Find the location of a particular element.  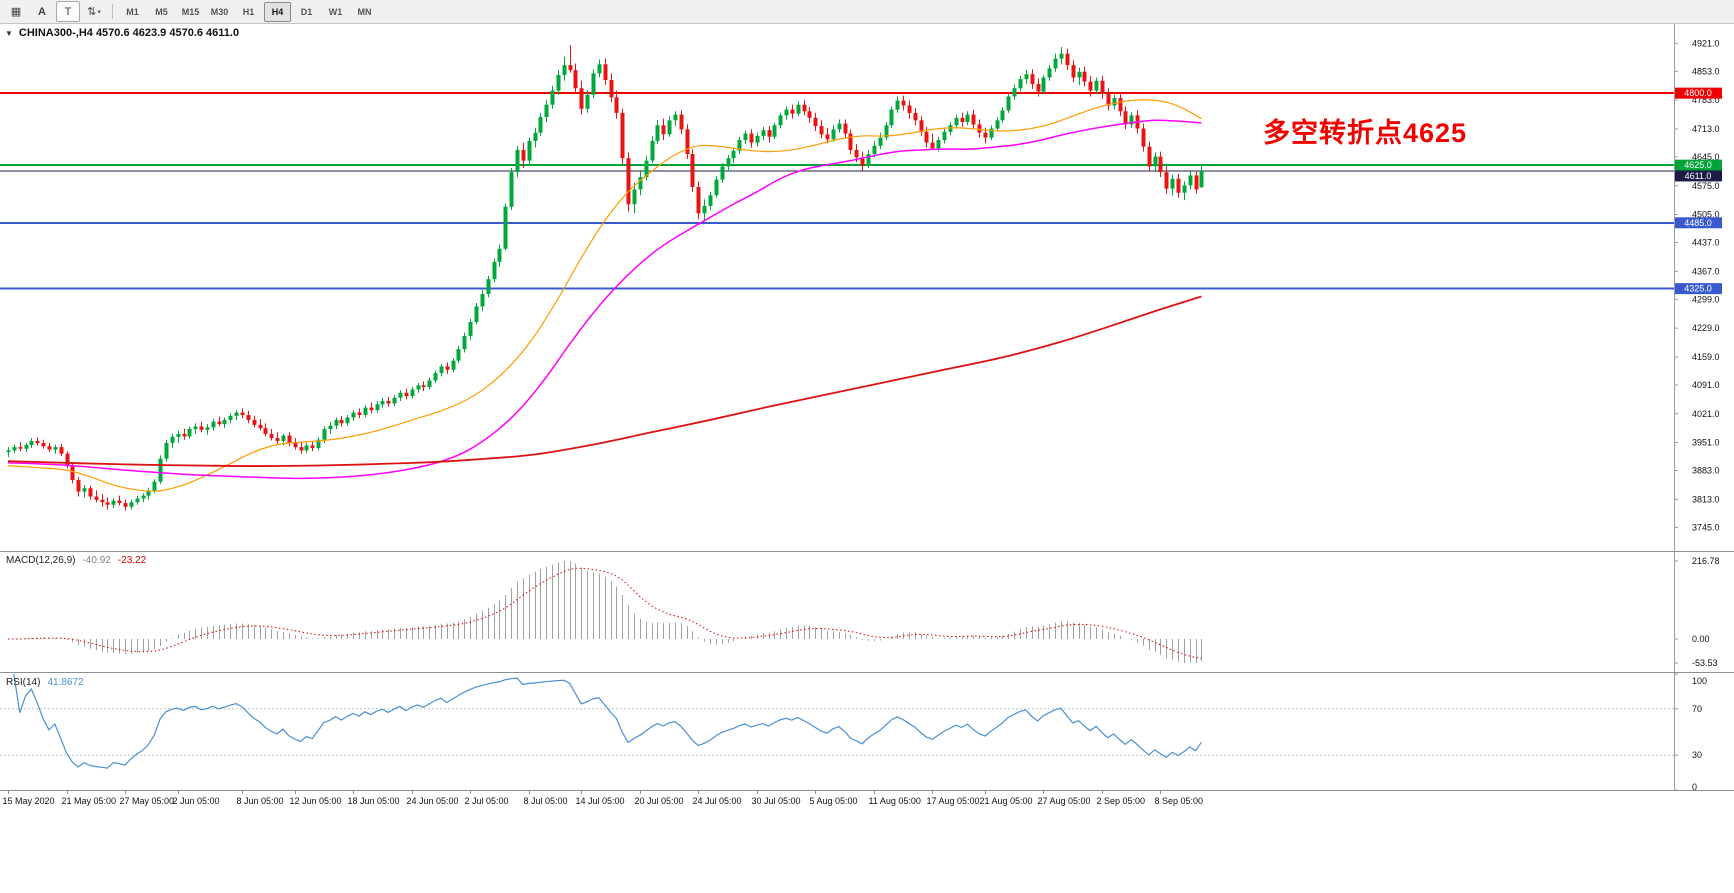

svg-text: 20 Jul 05:00 is located at coordinates (659, 801).